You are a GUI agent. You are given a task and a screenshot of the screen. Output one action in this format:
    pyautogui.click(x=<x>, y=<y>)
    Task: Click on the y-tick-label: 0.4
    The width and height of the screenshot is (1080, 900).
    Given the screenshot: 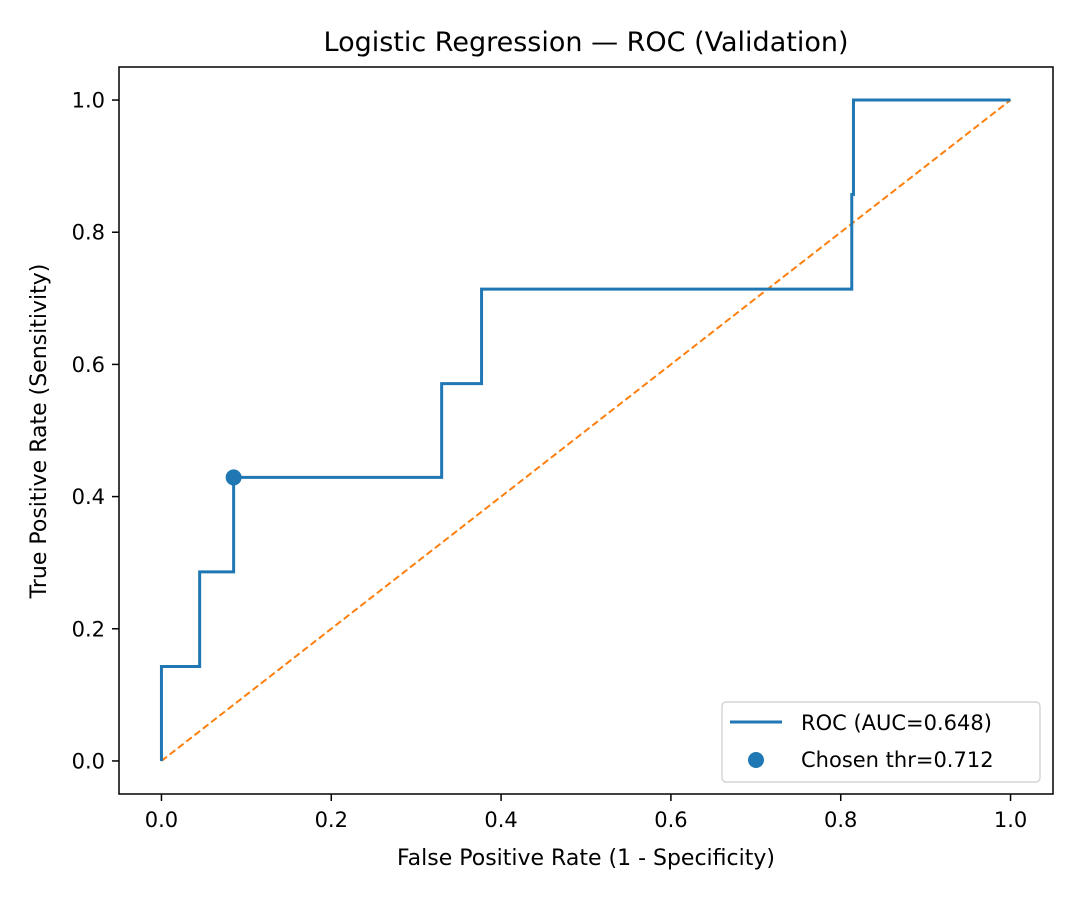 What is the action you would take?
    pyautogui.click(x=88, y=497)
    